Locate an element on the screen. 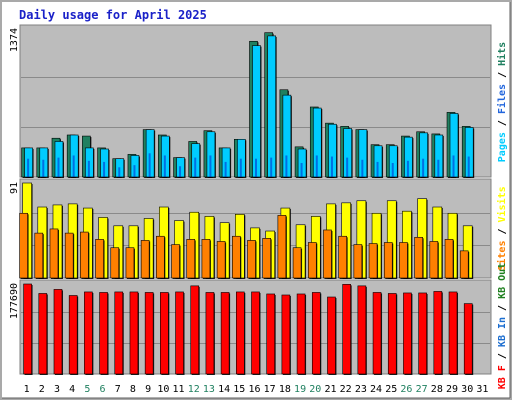 The width and height of the screenshot is (512, 400). day-label: 6 is located at coordinates (103, 389).